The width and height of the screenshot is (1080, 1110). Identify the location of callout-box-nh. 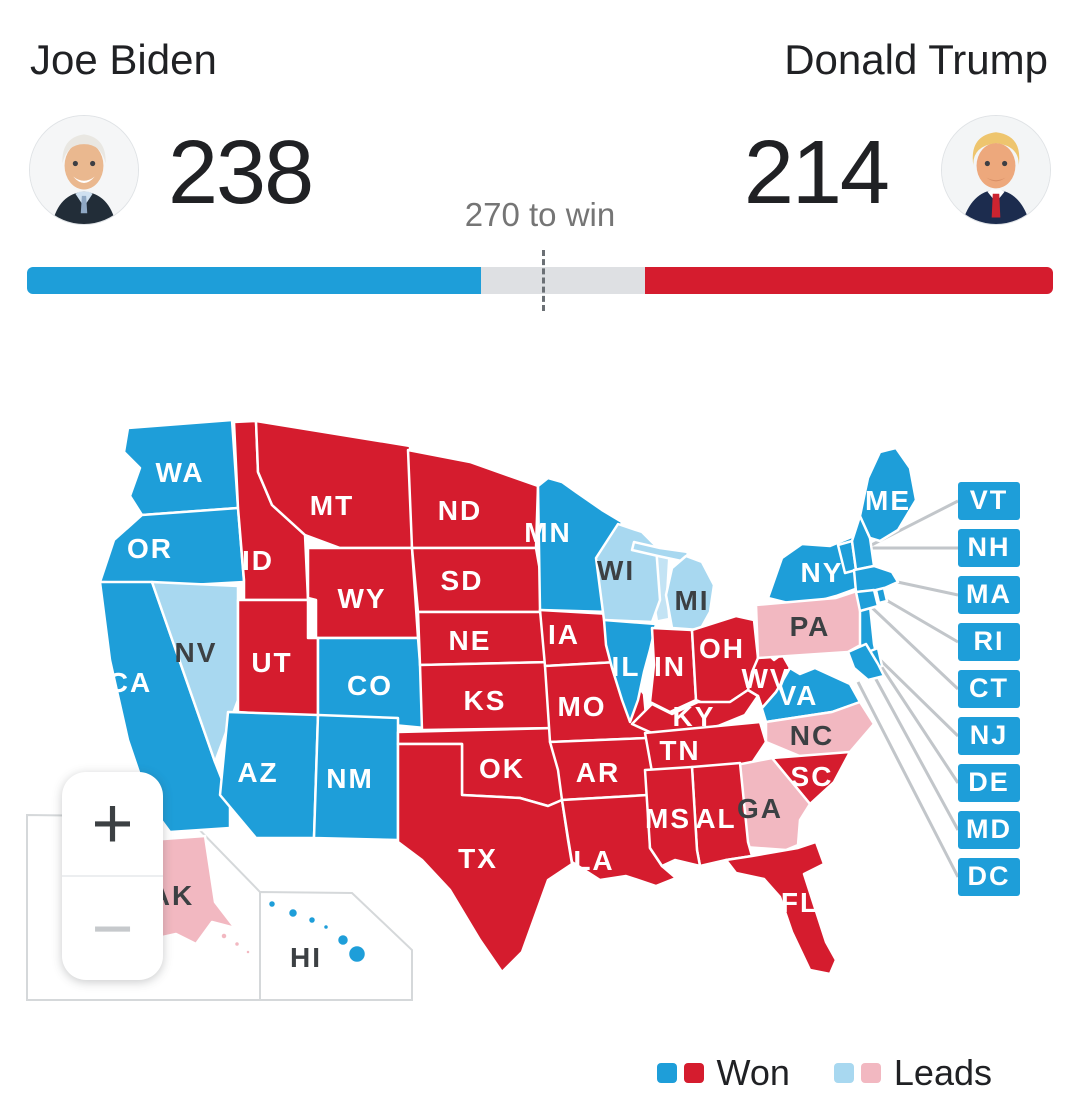
(989, 548).